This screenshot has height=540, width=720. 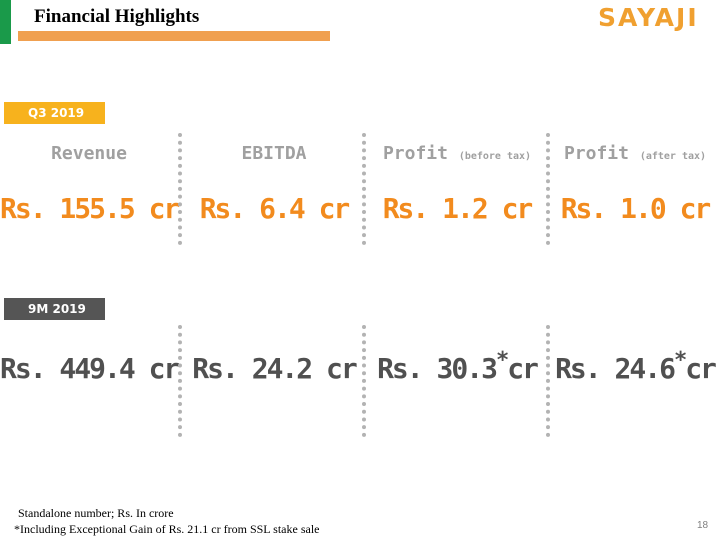 I want to click on value-main: Rs. 24.2 cr, so click(x=274, y=368).